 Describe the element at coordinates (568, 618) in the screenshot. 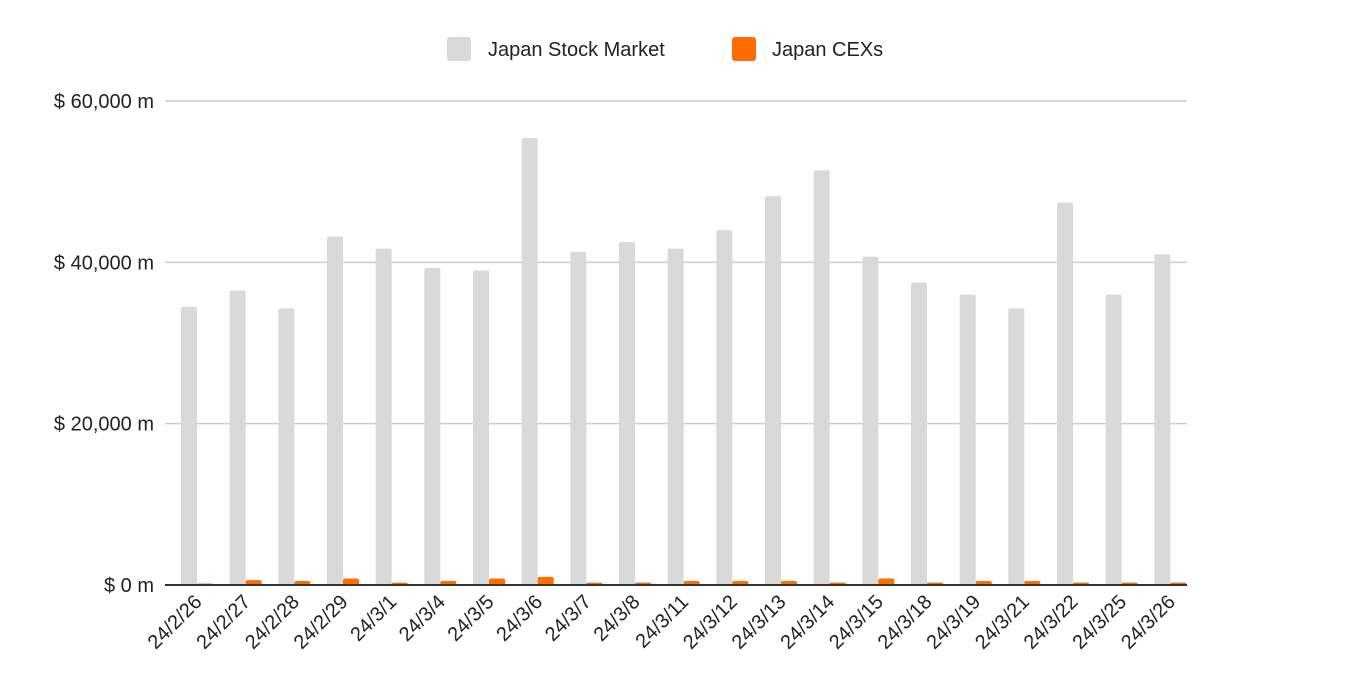

I see `x-tick-label: 24/3/7` at that location.